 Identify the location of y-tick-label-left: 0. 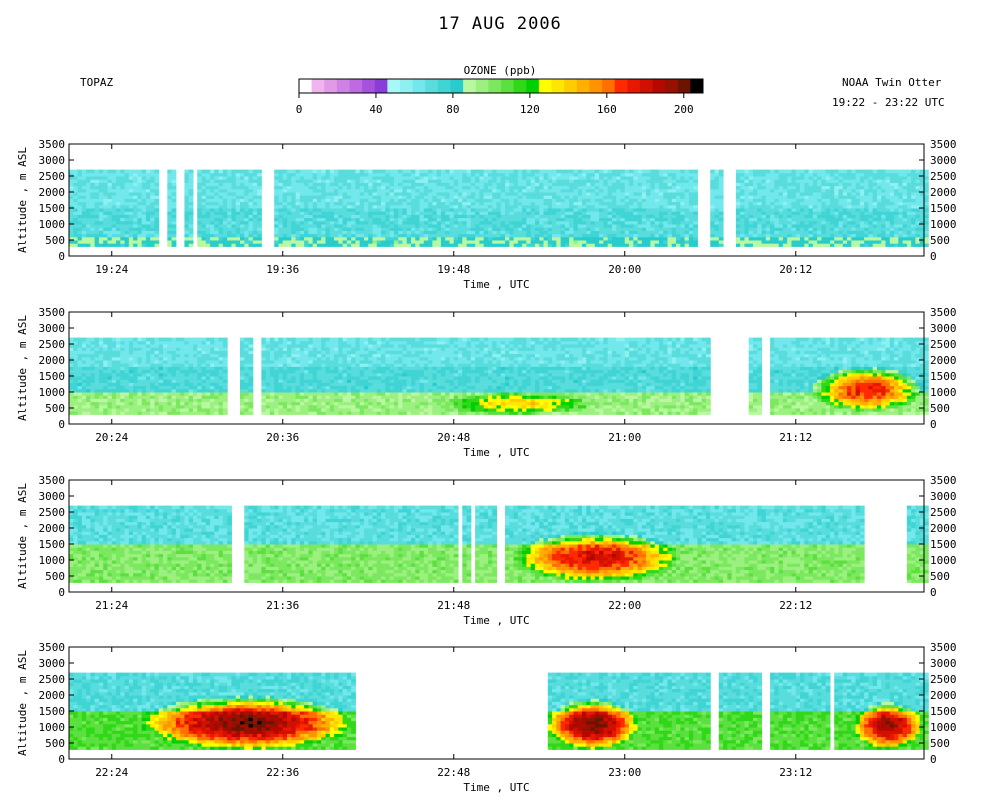
(61, 256).